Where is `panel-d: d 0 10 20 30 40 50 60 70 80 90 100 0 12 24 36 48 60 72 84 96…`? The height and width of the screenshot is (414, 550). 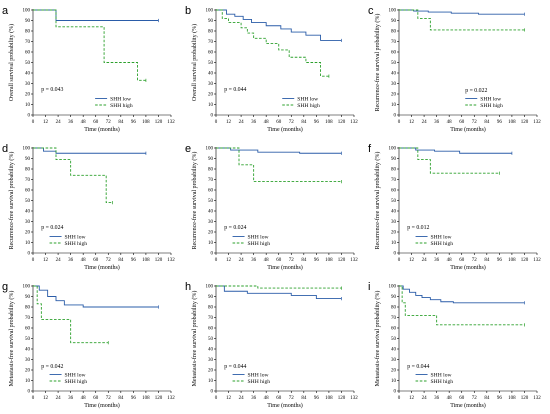 panel-d: d 0 10 20 30 40 50 60 70 80 90 100 0 12 24 36 48 60 72 84 96… is located at coordinates (88, 207).